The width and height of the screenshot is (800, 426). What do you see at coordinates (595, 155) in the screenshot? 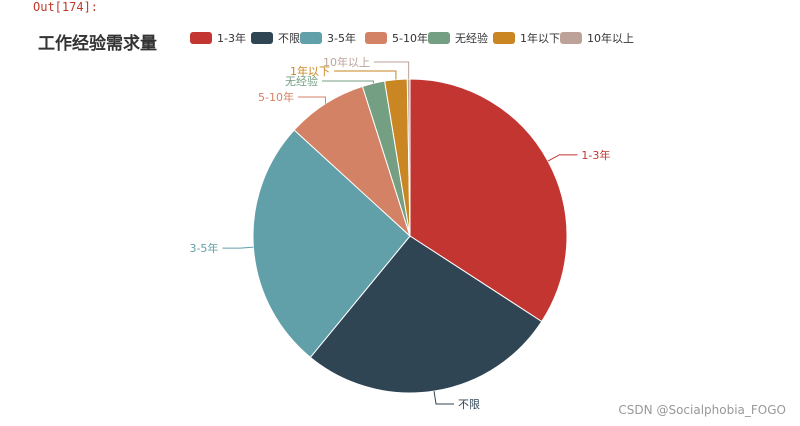
I see `slice-label: 1-3年` at bounding box center [595, 155].